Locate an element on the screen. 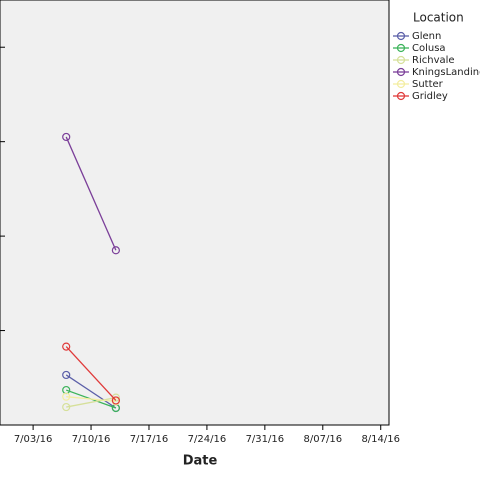  x-tick-label: 7/10/16 is located at coordinates (91, 439).